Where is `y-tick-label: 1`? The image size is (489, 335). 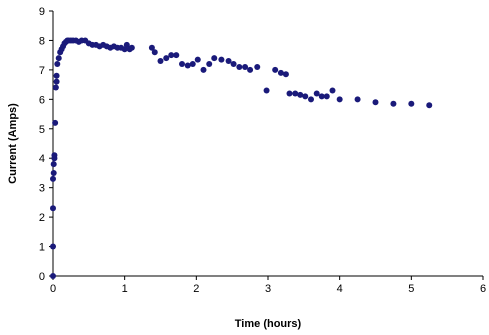 y-tick-label: 1 is located at coordinates (42, 248).